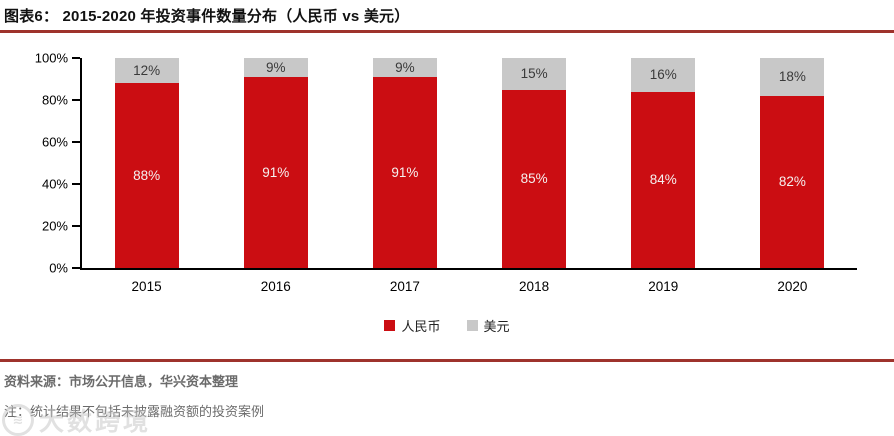 Image resolution: width=894 pixels, height=436 pixels. What do you see at coordinates (54, 184) in the screenshot?
I see `y-axis-label: 40%` at bounding box center [54, 184].